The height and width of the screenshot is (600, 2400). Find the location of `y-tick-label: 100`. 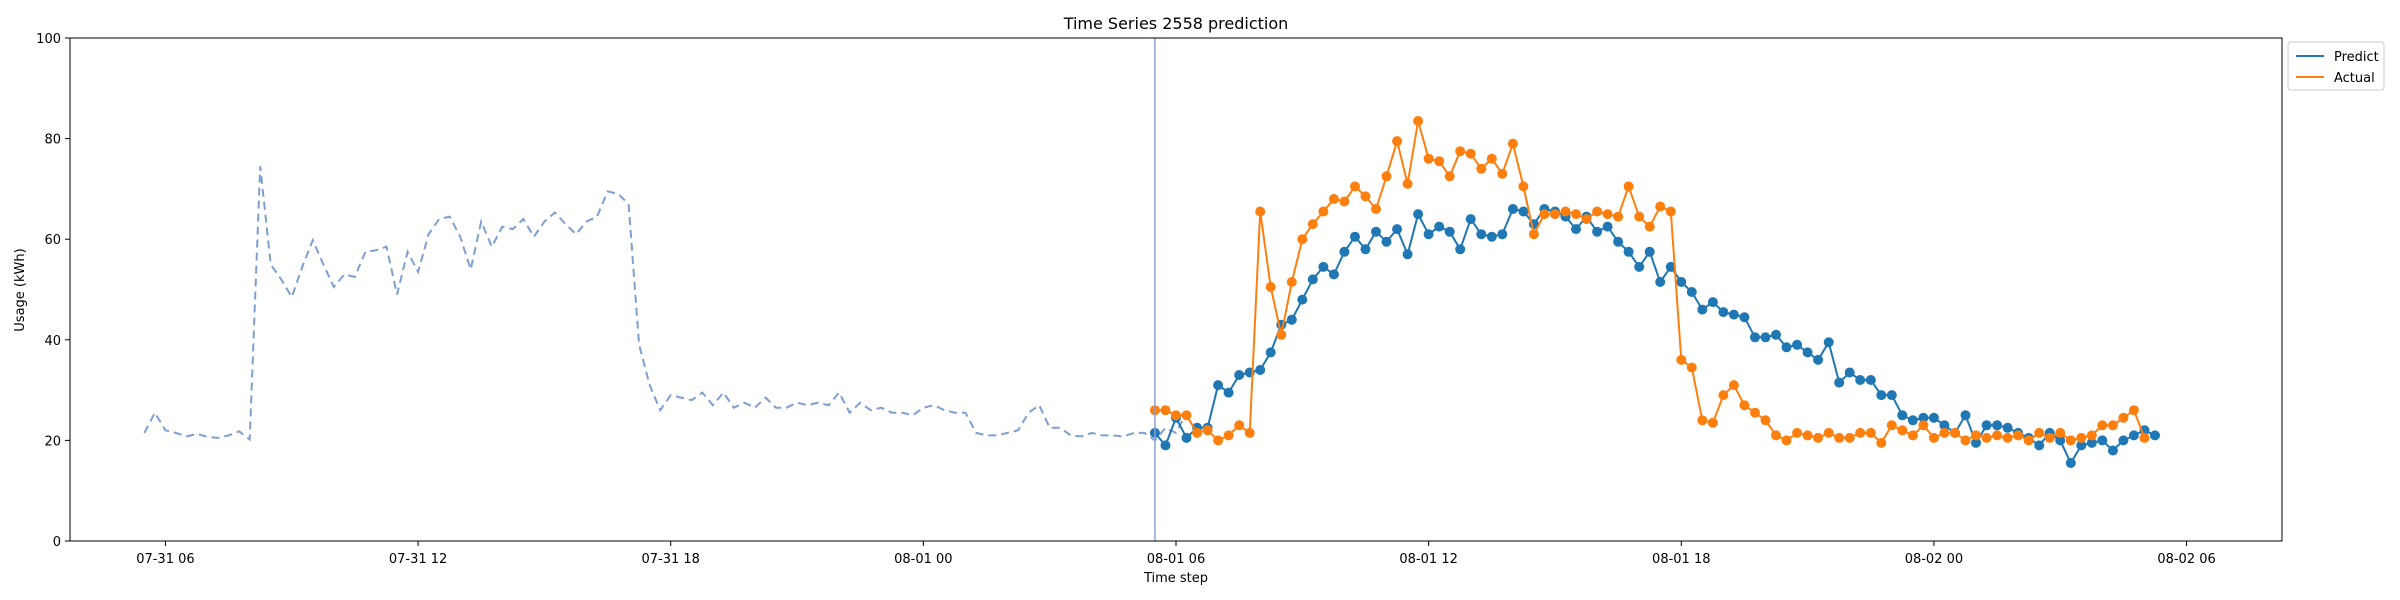

y-tick-label: 100 is located at coordinates (48, 39).